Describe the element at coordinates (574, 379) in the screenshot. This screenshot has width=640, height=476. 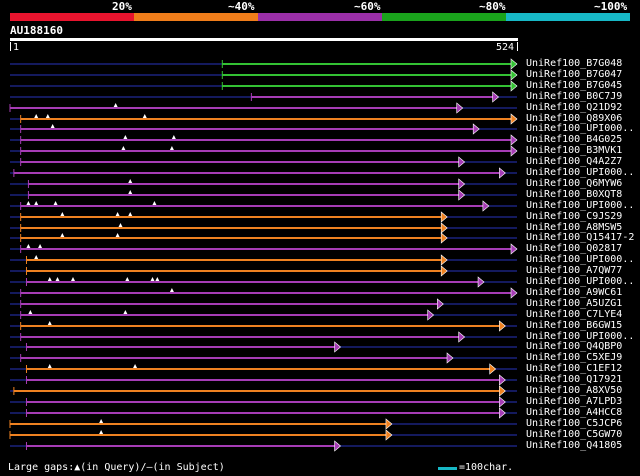
I see `hit-label: UniRef100_Q17921` at that location.